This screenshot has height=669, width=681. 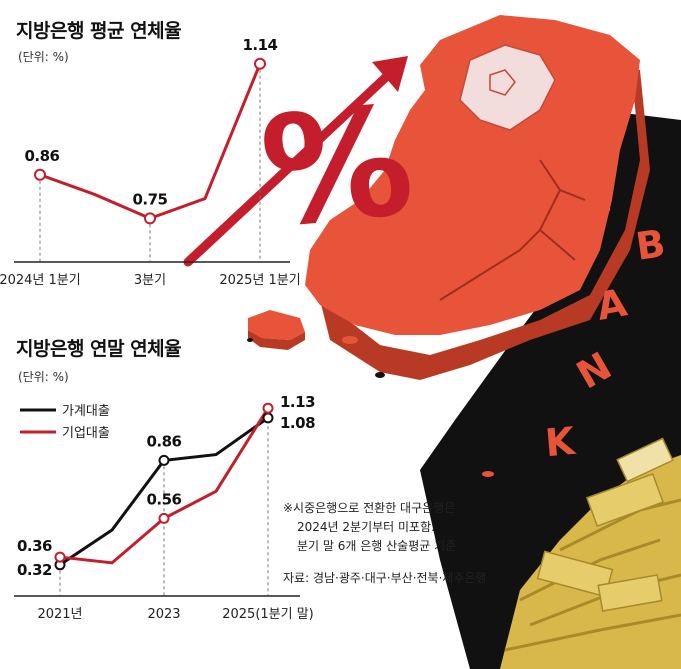 I want to click on legend-label: 가계대출, so click(x=86, y=411).